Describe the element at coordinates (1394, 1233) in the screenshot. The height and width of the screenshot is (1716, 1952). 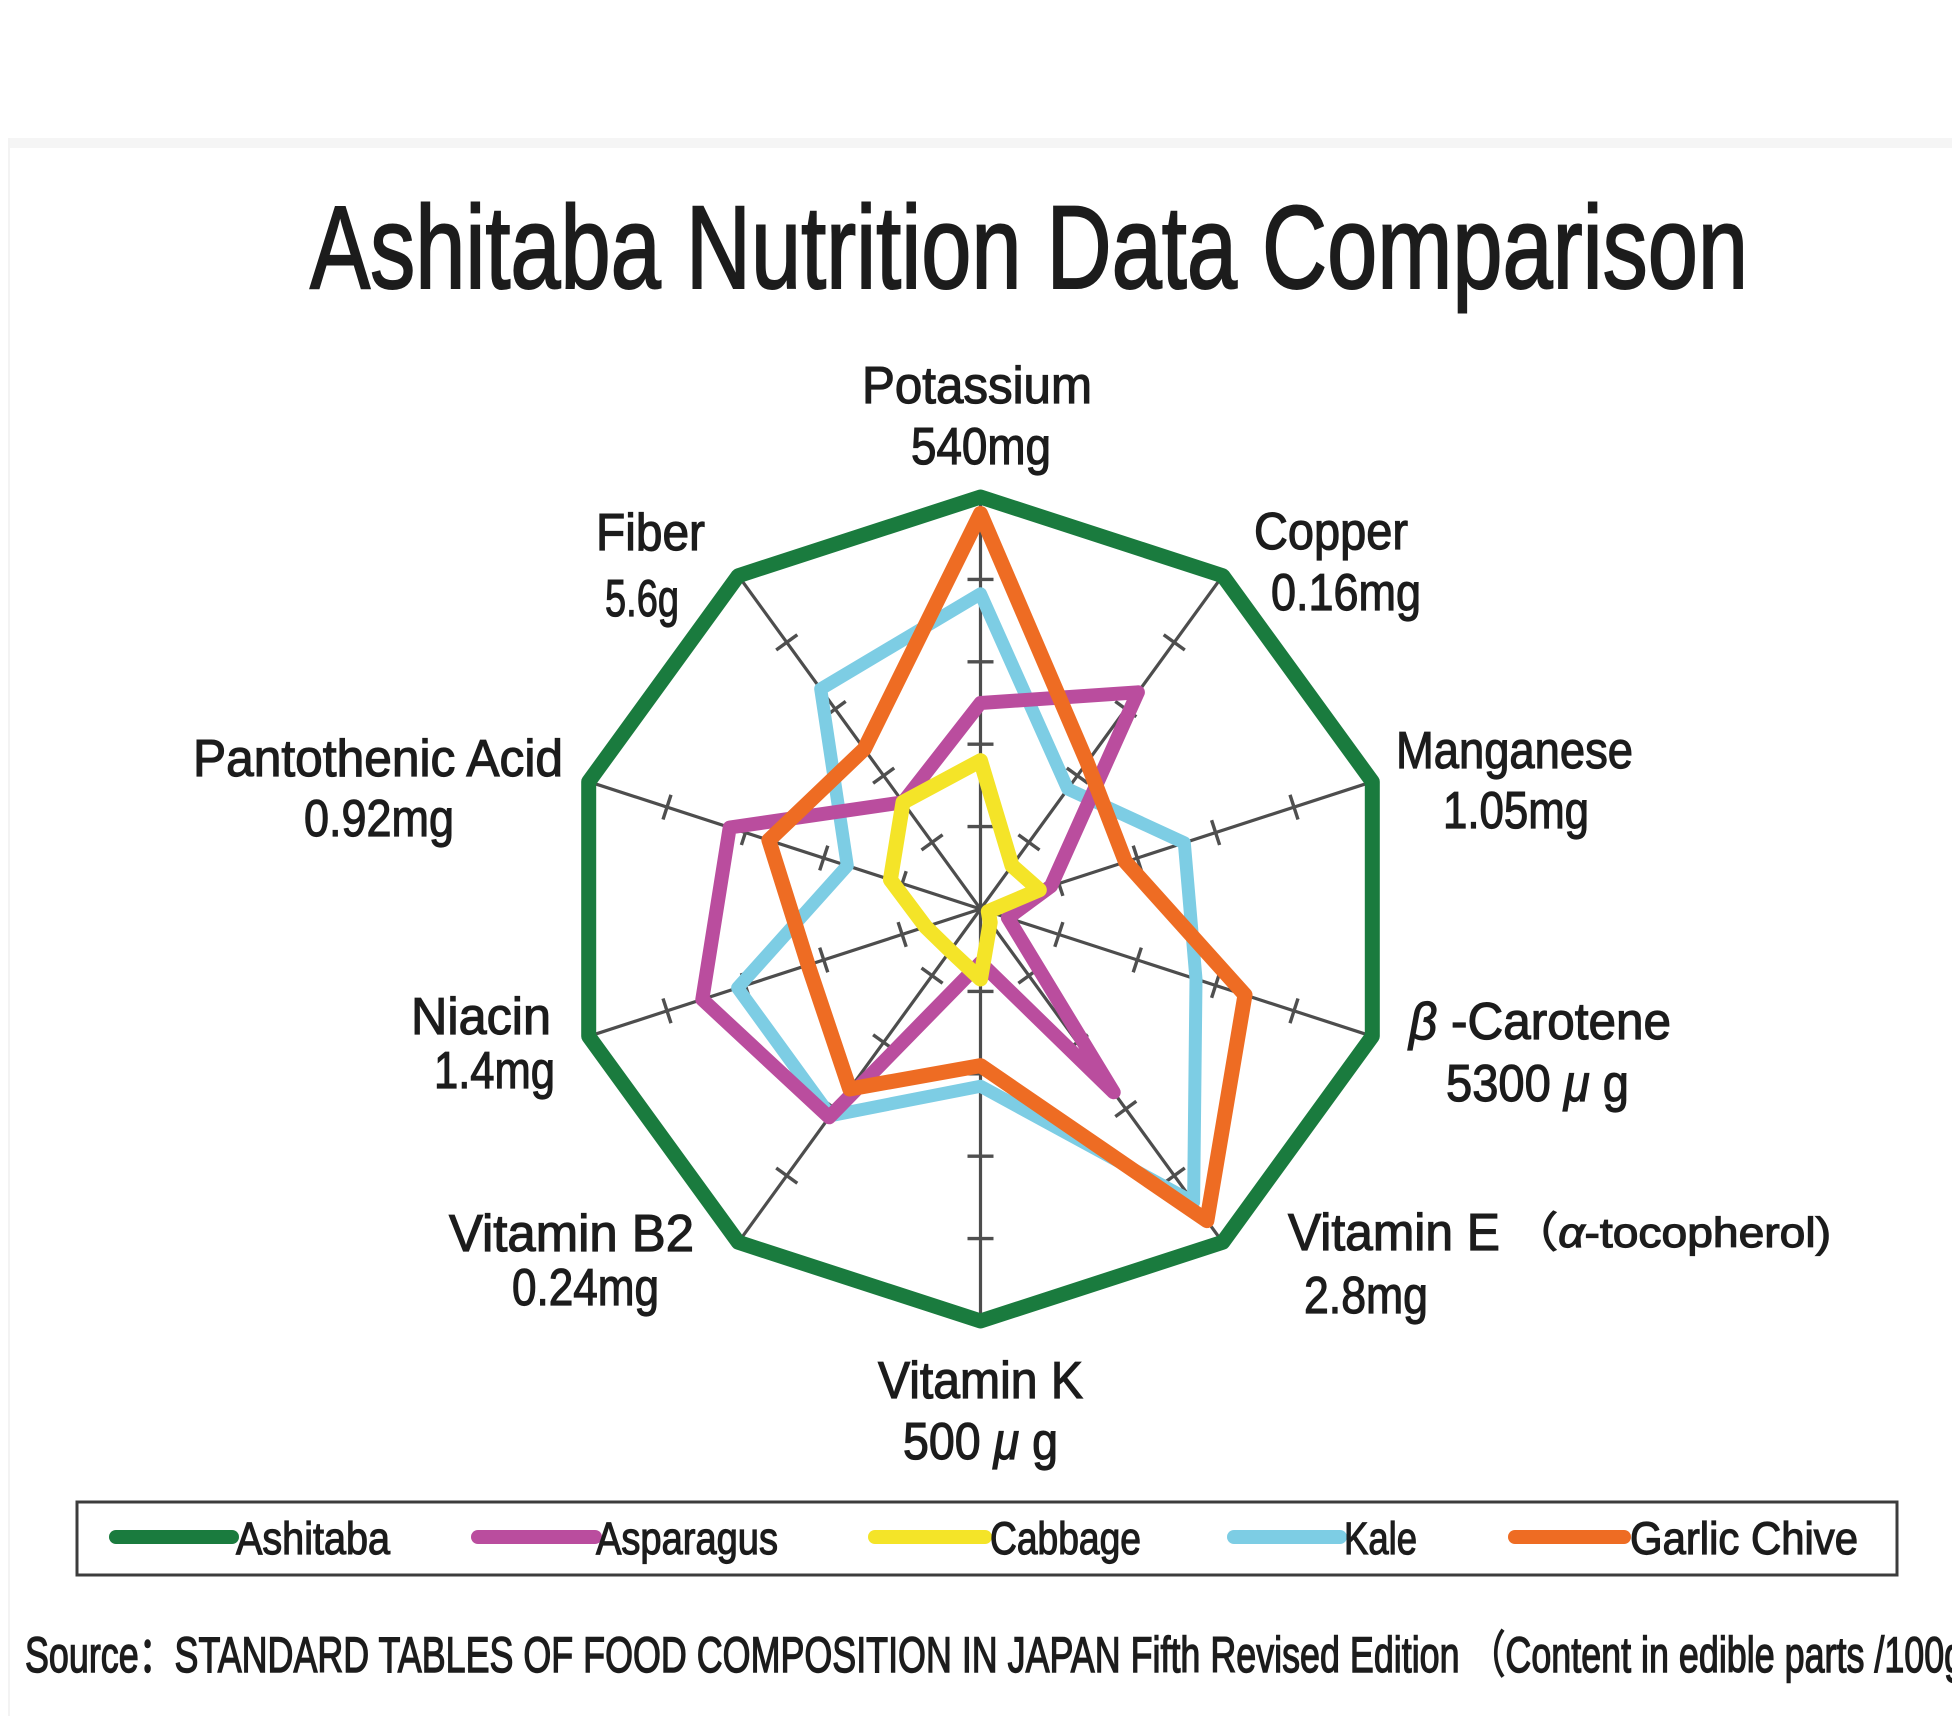
I see `svg-text: Vitamin E` at that location.